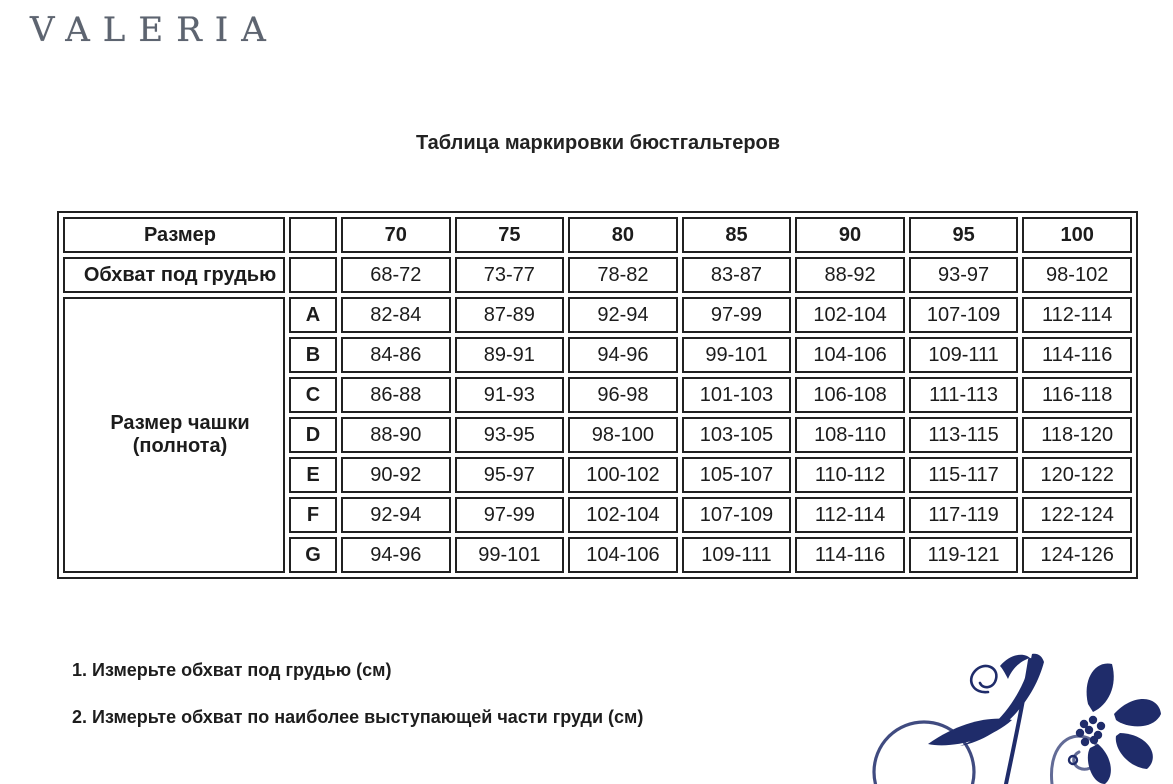  I want to click on underbust-value-cell: 68-72, so click(396, 275).